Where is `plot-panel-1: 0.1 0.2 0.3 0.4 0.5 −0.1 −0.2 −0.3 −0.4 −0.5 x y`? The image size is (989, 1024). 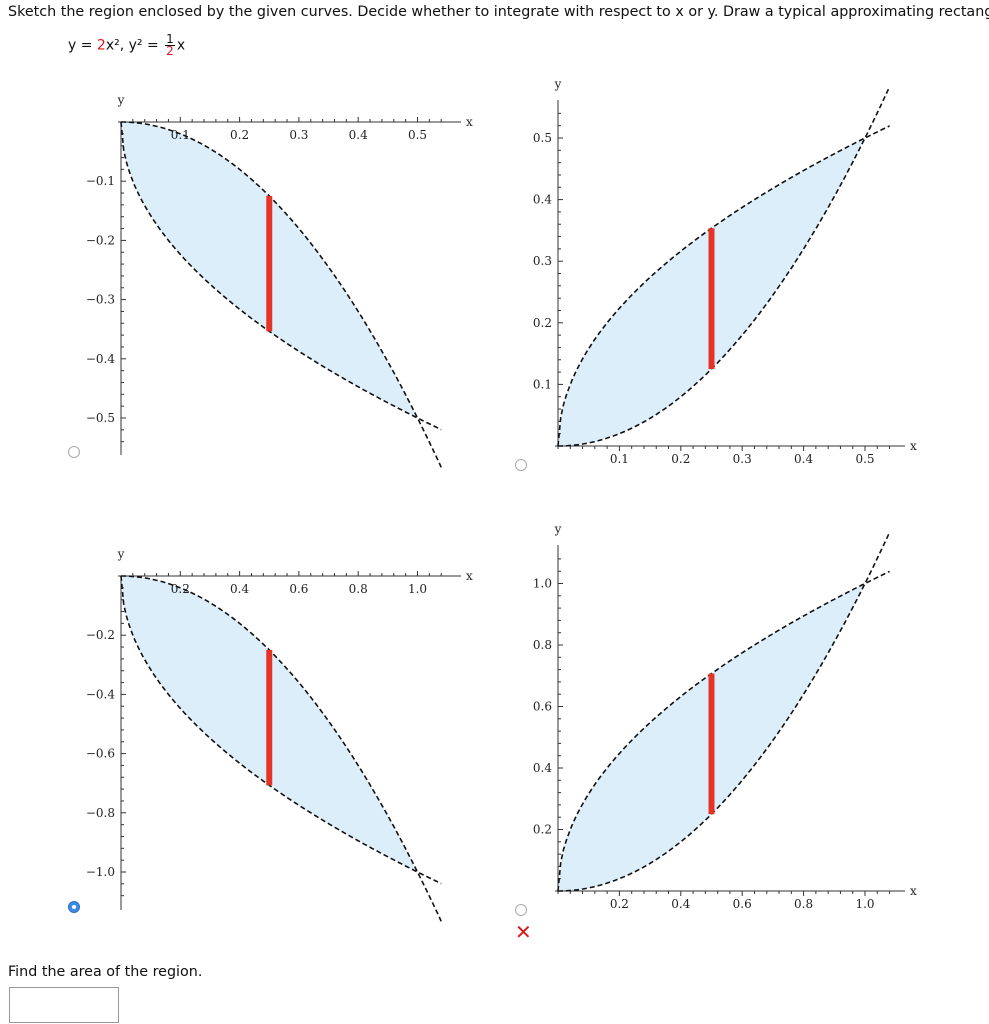
plot-panel-1: 0.1 0.2 0.3 0.4 0.5 −0.1 −0.2 −0.3 −0.4 −0.5 x y is located at coordinates (279, 280).